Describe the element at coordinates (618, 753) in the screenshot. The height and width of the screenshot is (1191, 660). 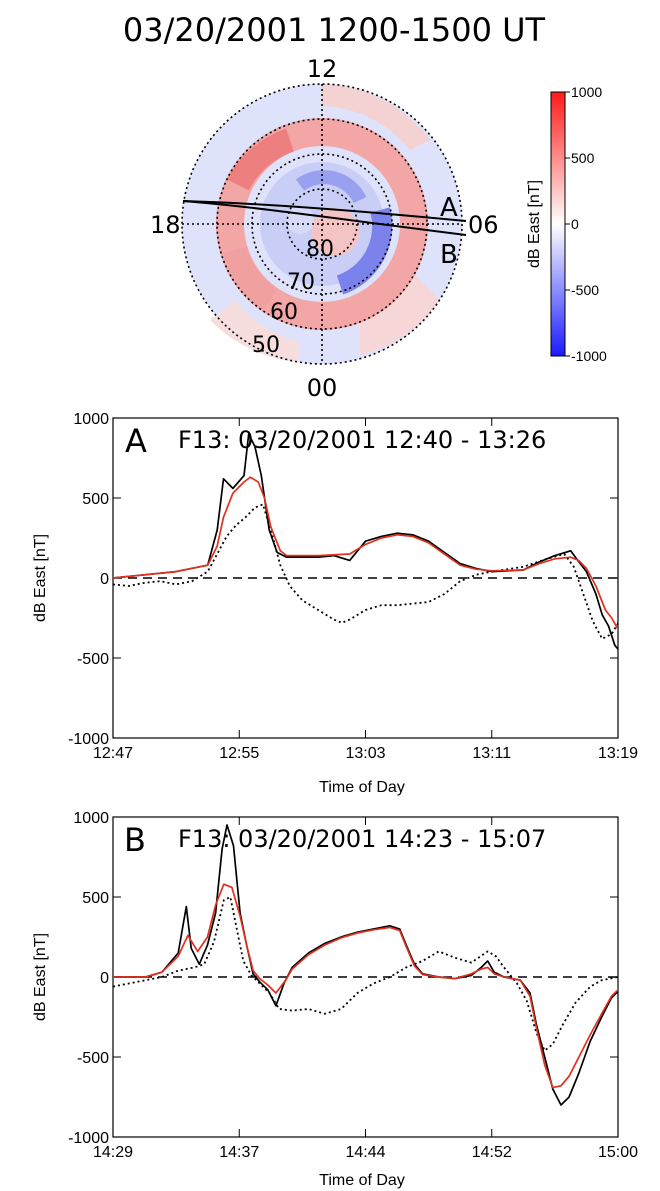
I see `panel-a-xtick-label: 13:19` at that location.